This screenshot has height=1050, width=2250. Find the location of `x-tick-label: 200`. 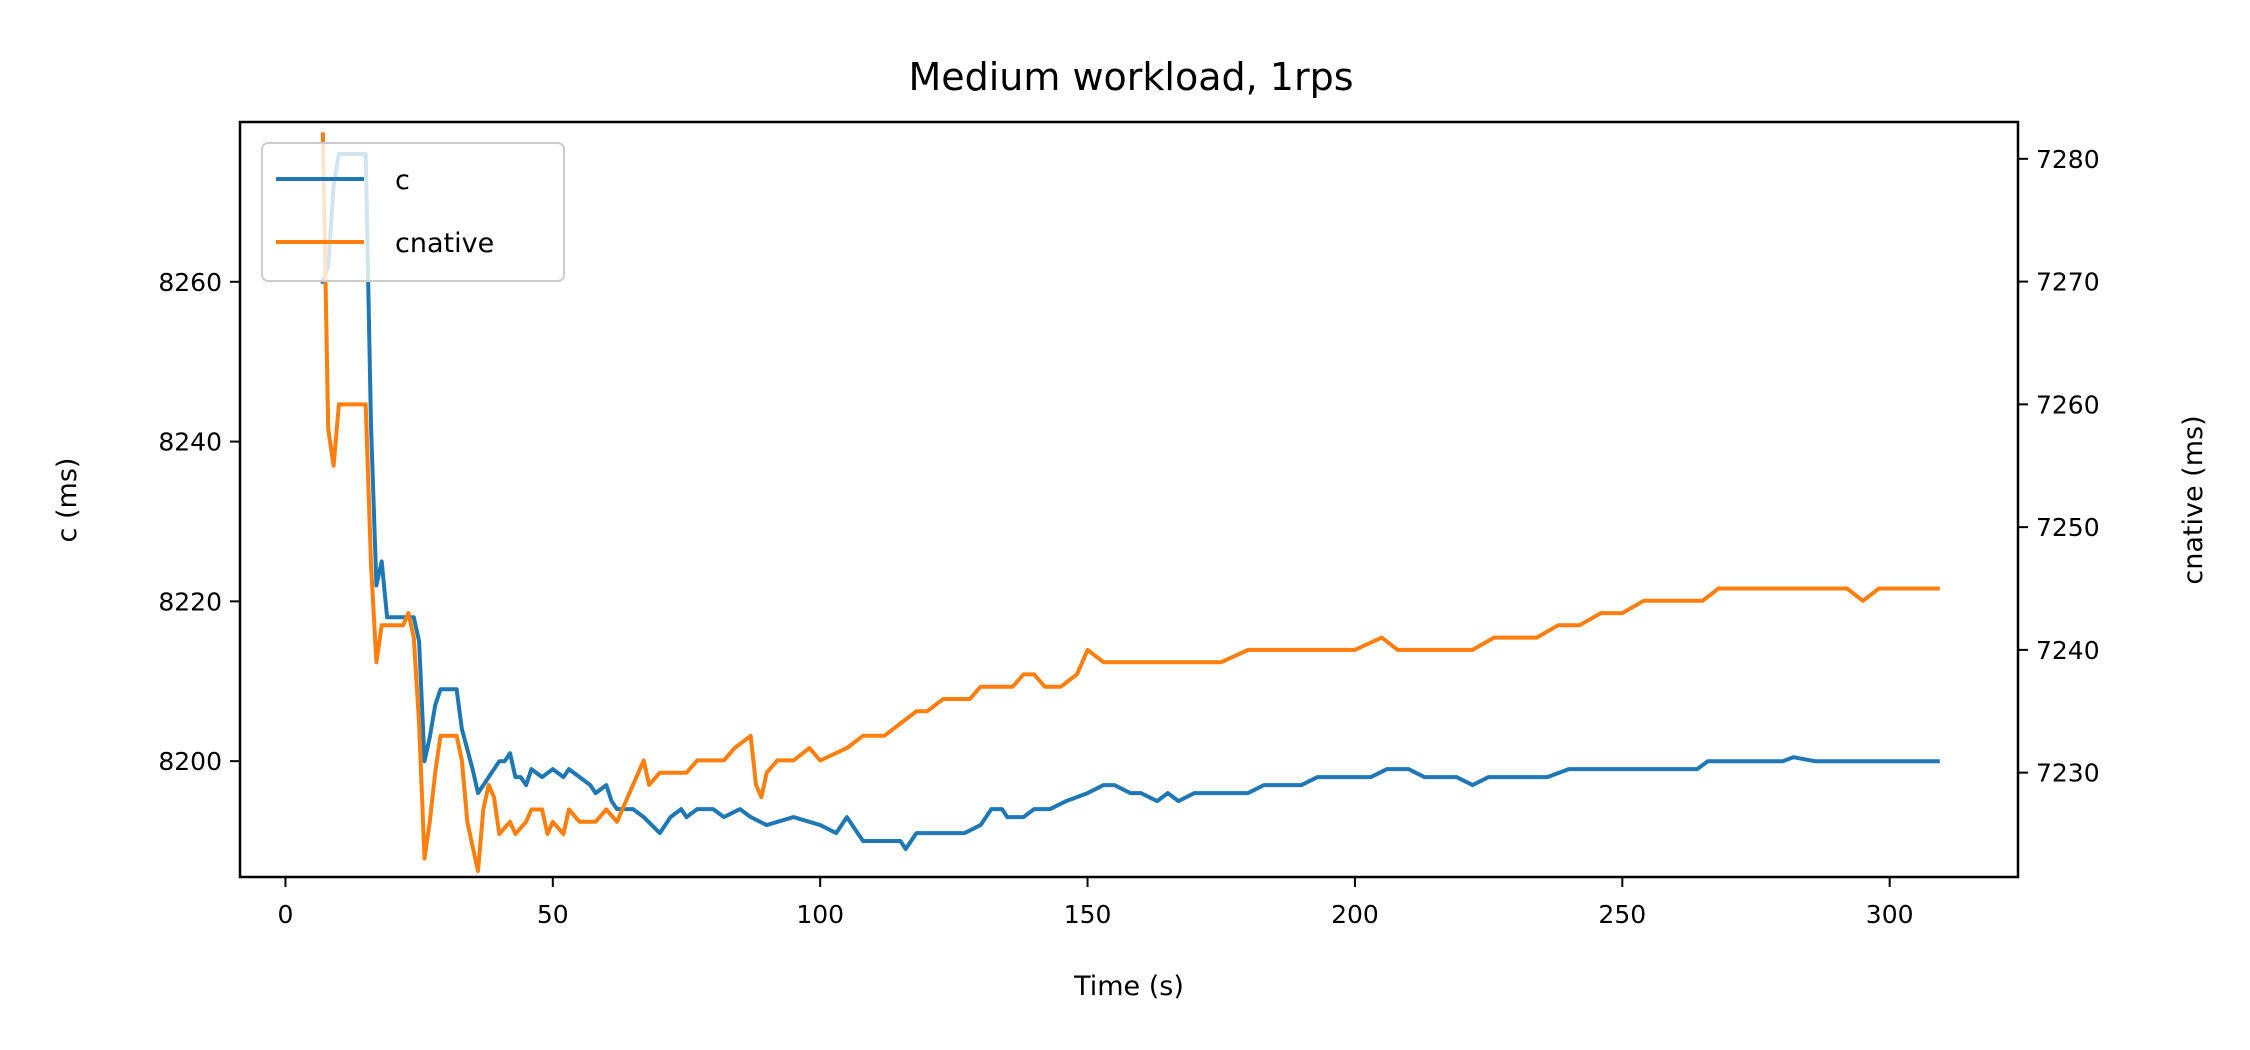

x-tick-label: 200 is located at coordinates (1355, 914).